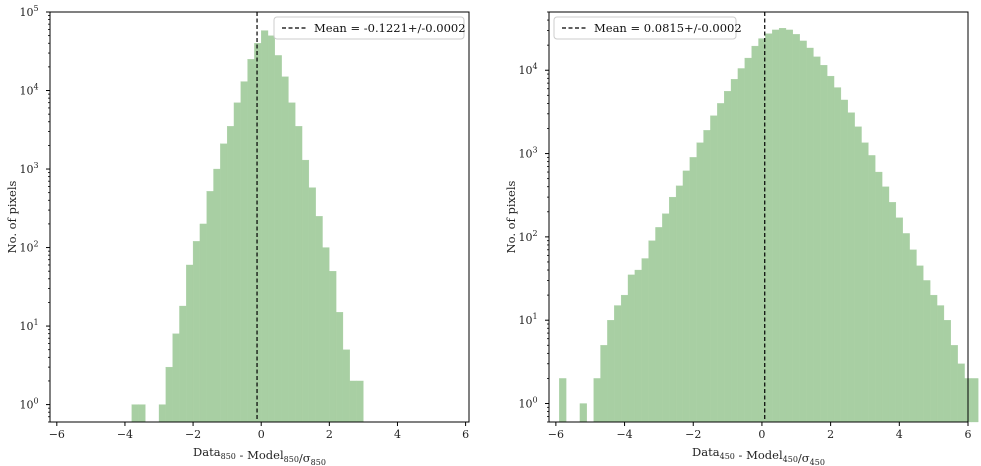 The height and width of the screenshot is (466, 981). I want to click on legend: Mean = 0.0815+/-0.0002, so click(647, 28).